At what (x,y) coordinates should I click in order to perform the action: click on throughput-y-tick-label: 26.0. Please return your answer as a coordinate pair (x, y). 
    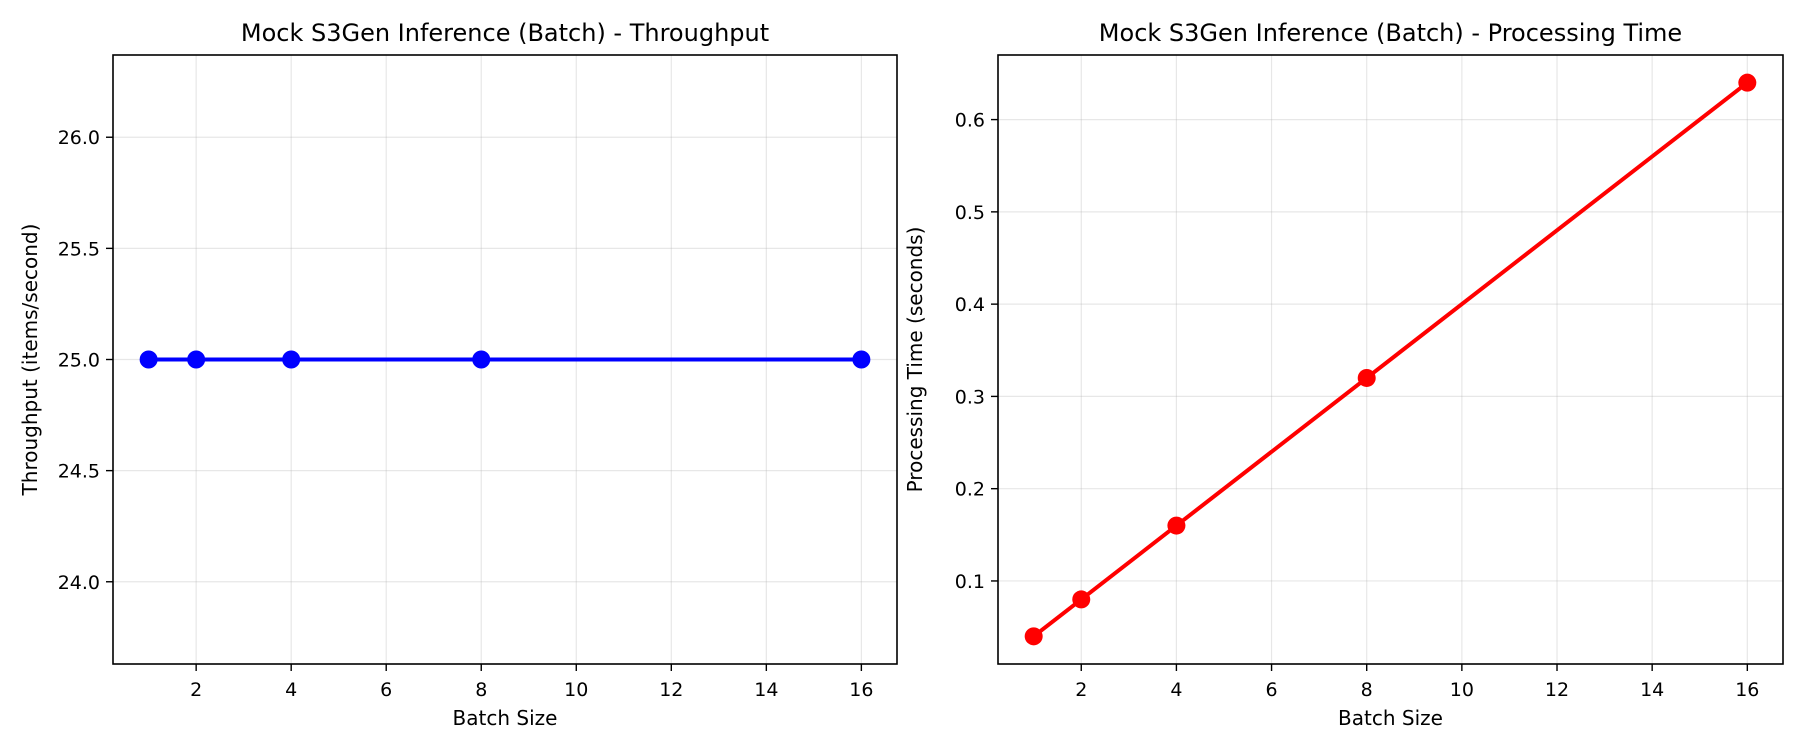
    Looking at the image, I should click on (79, 138).